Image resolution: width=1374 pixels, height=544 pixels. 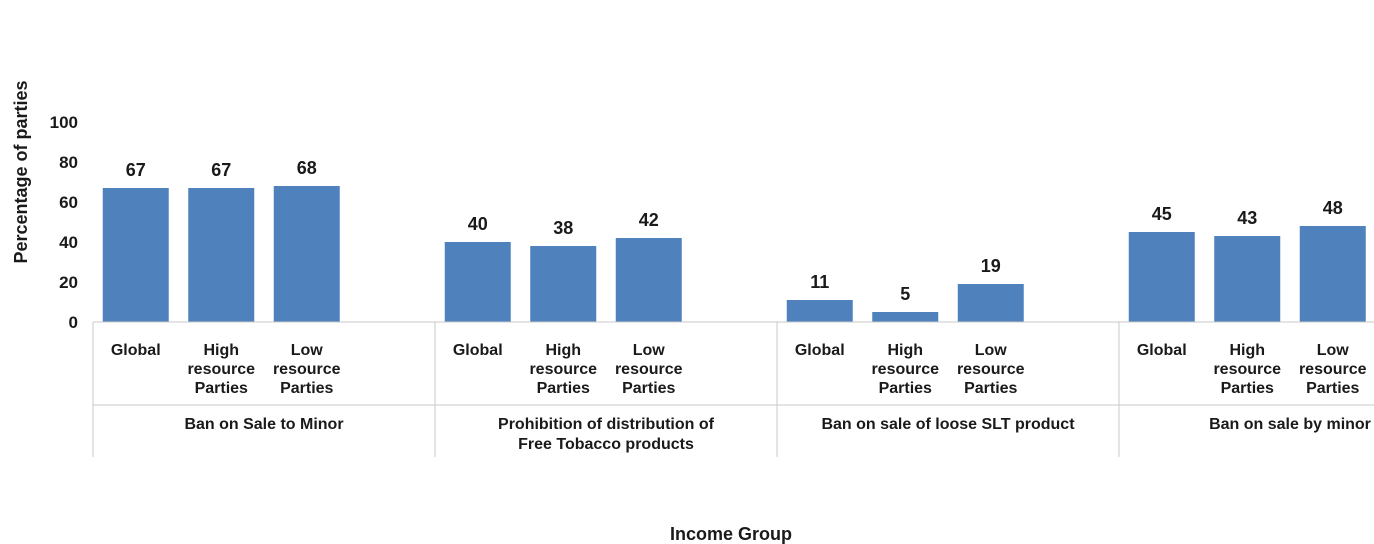 I want to click on y-tick-label: 20, so click(x=68, y=282).